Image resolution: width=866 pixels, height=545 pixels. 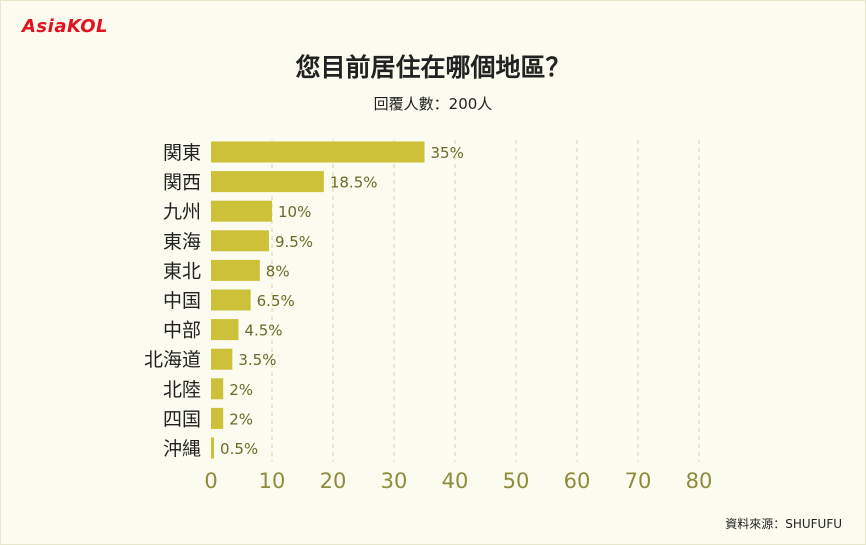 I want to click on source-note: 資料來源：SHUFUFU, so click(x=783, y=524).